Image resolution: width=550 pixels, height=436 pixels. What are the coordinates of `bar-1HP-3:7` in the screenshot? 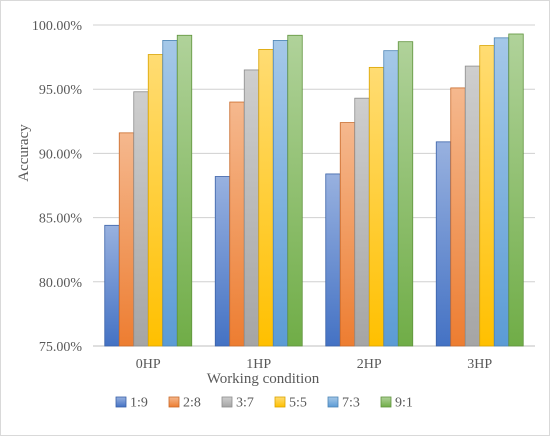 It's located at (251, 208).